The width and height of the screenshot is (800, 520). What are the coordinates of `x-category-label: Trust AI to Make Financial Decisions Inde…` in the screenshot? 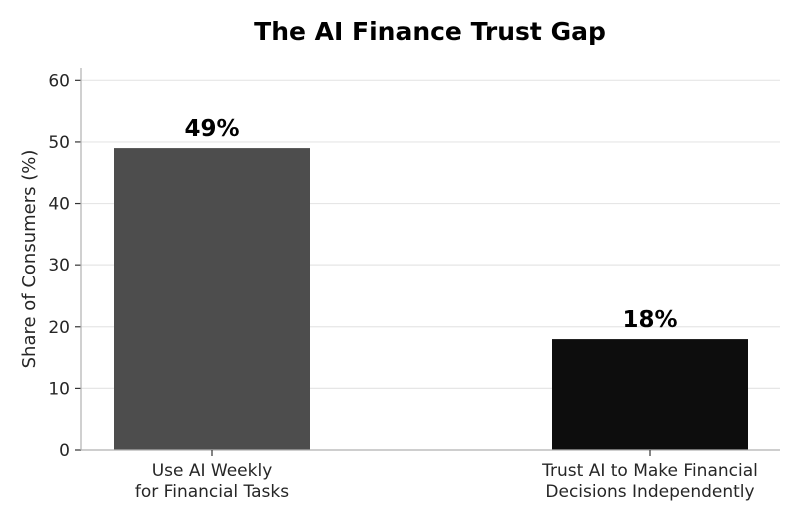 It's located at (649, 481).